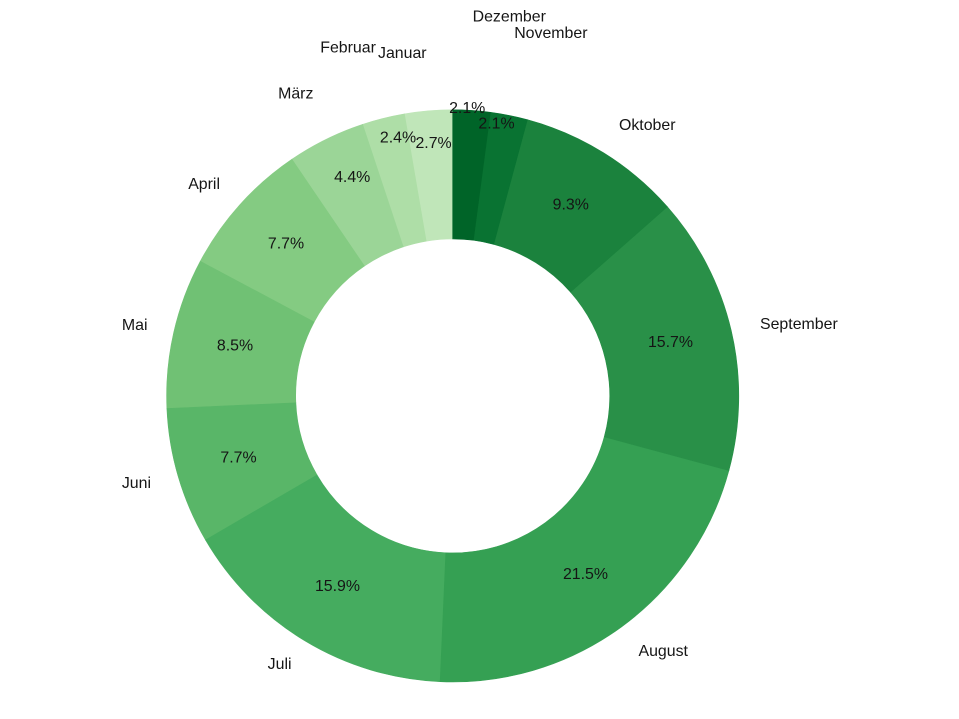 The image size is (959, 719). What do you see at coordinates (398, 138) in the screenshot?
I see `svg-text: 2.4%` at bounding box center [398, 138].